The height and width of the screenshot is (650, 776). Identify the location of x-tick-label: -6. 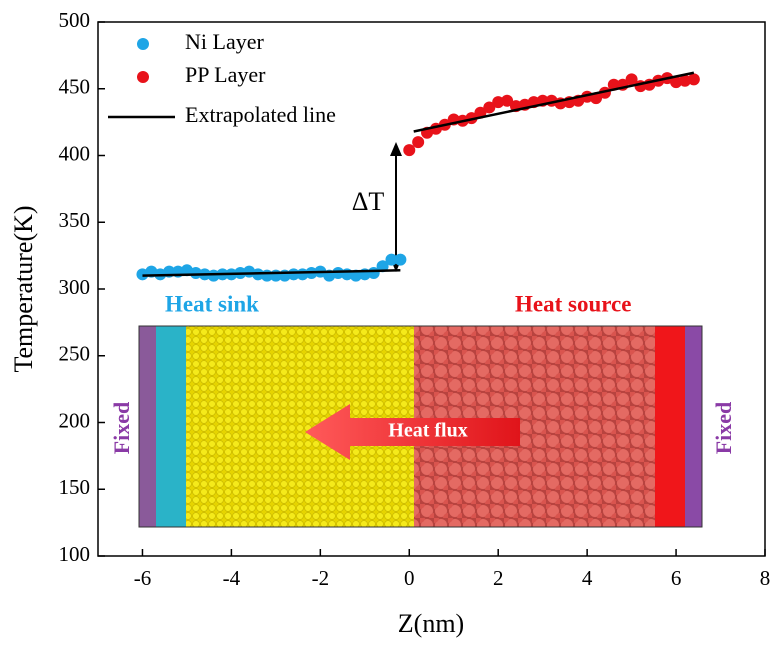
(143, 578).